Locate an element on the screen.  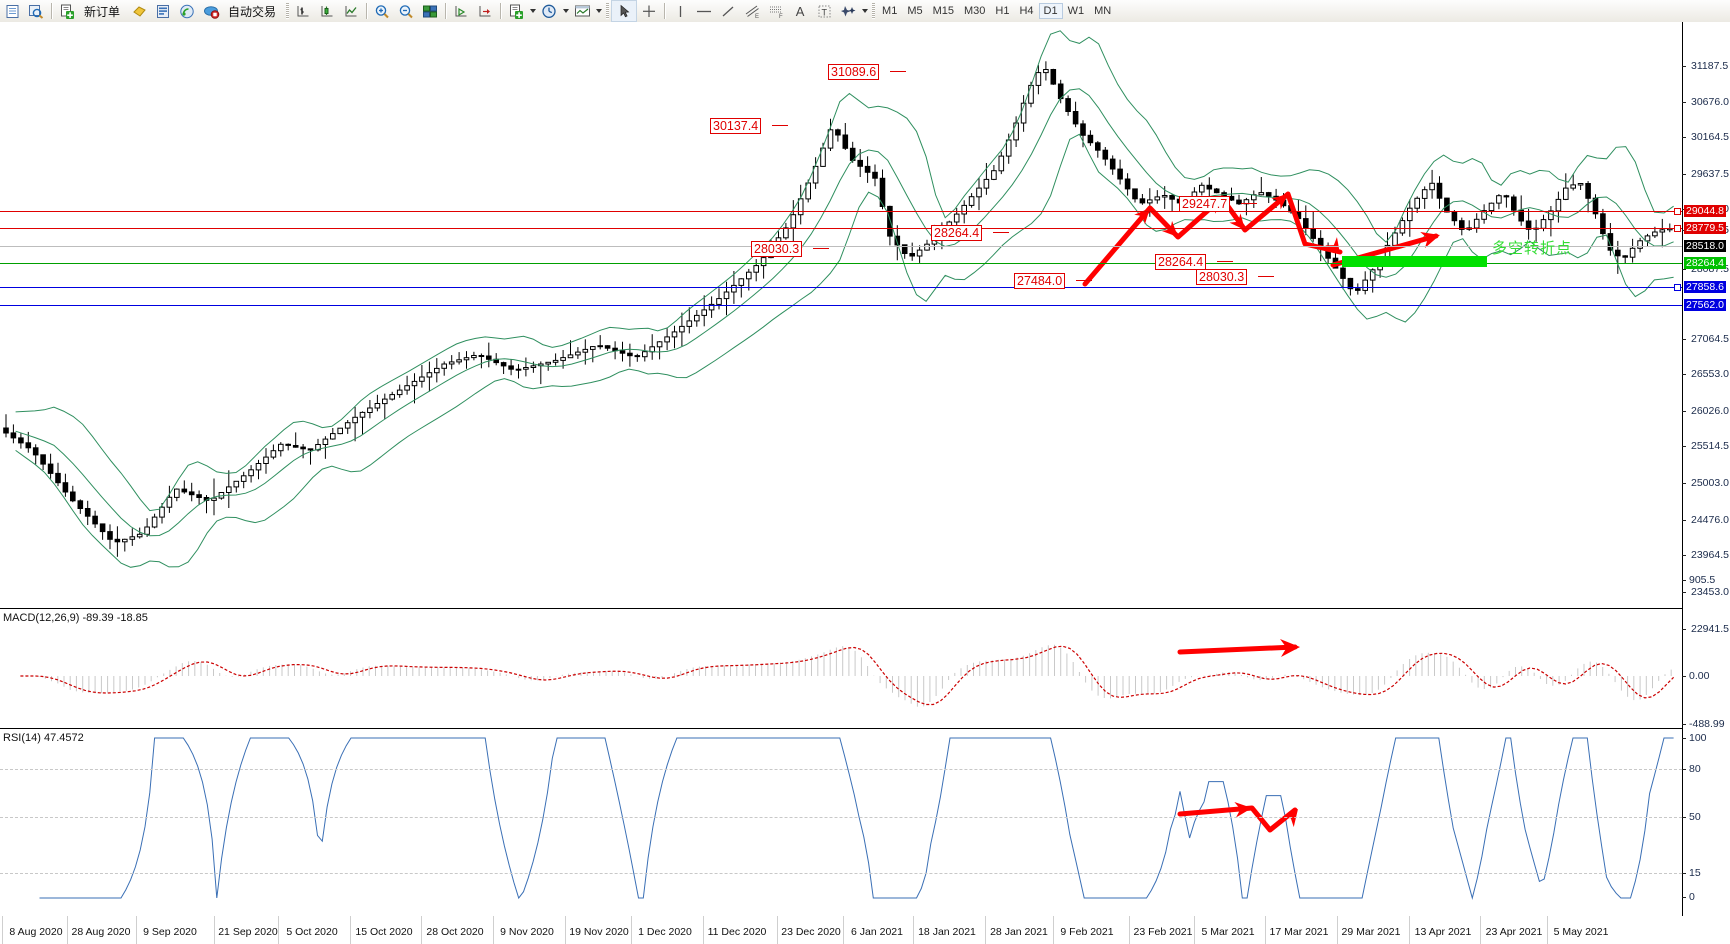
bar-chart-icon is located at coordinates (303, 11).